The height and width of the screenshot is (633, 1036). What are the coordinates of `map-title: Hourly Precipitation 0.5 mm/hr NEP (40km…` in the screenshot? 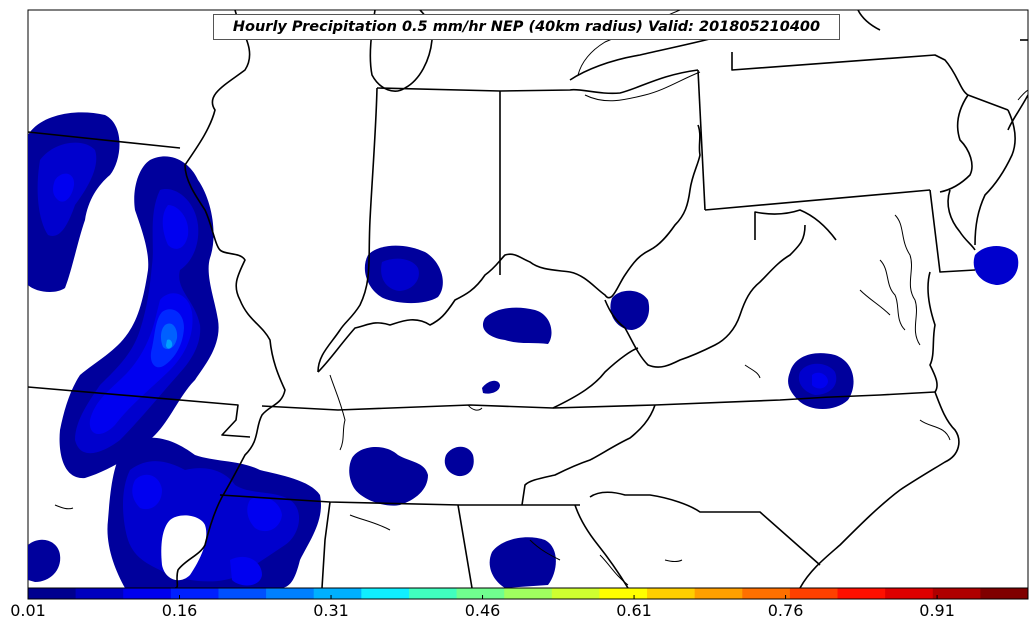 It's located at (526, 27).